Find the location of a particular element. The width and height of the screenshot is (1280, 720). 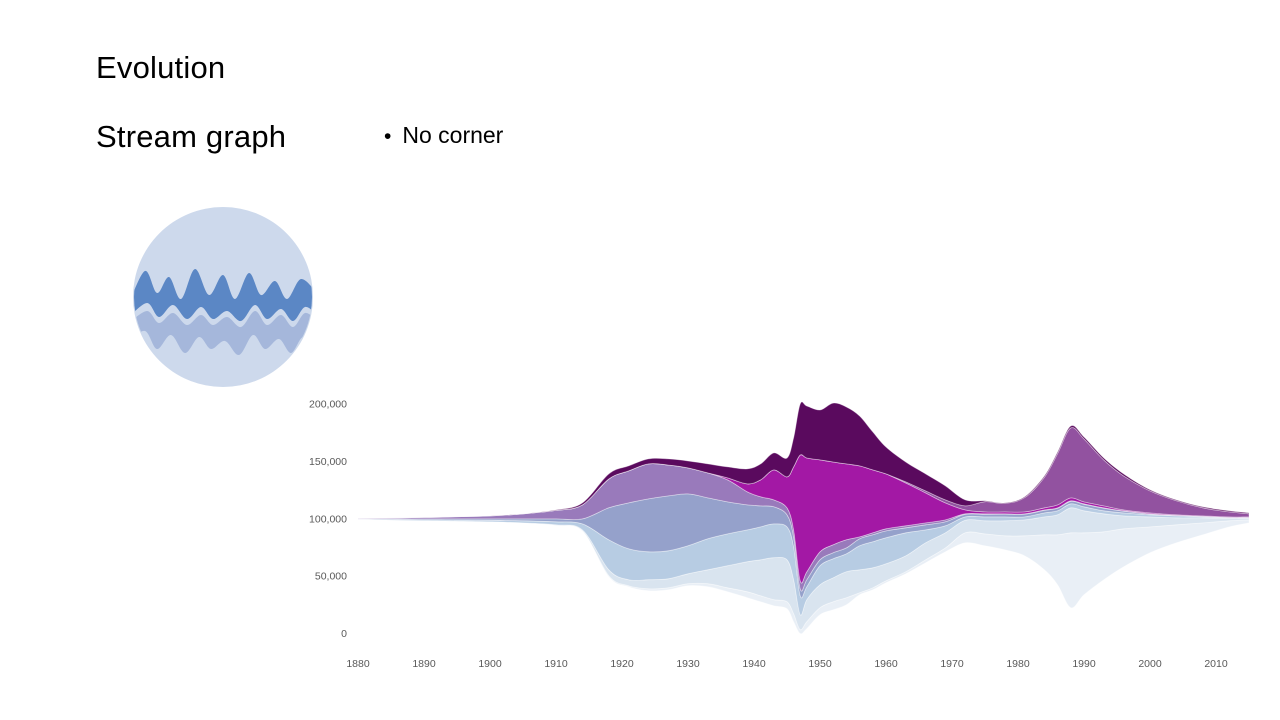

y-tick-label: 150,000 is located at coordinates (328, 462).